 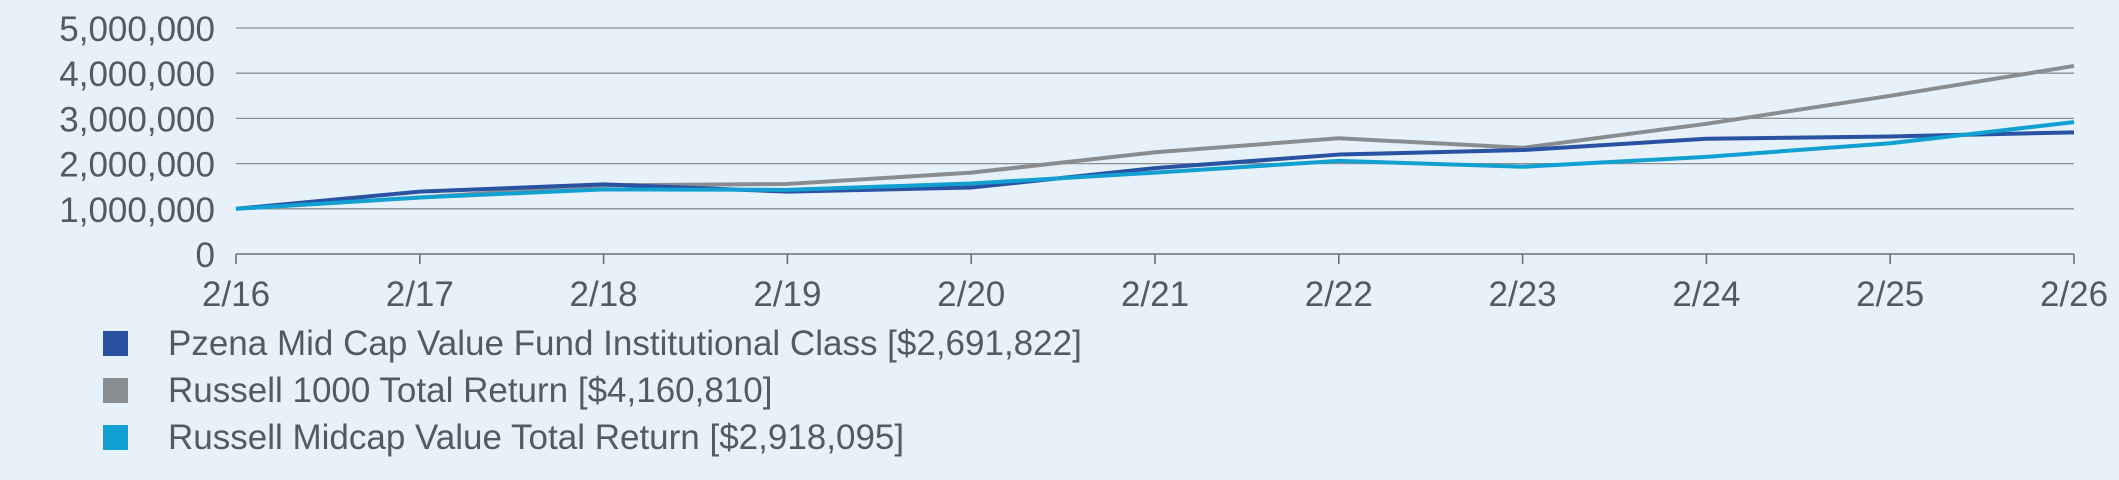 I want to click on x-tick-label: 2/19, so click(x=787, y=294).